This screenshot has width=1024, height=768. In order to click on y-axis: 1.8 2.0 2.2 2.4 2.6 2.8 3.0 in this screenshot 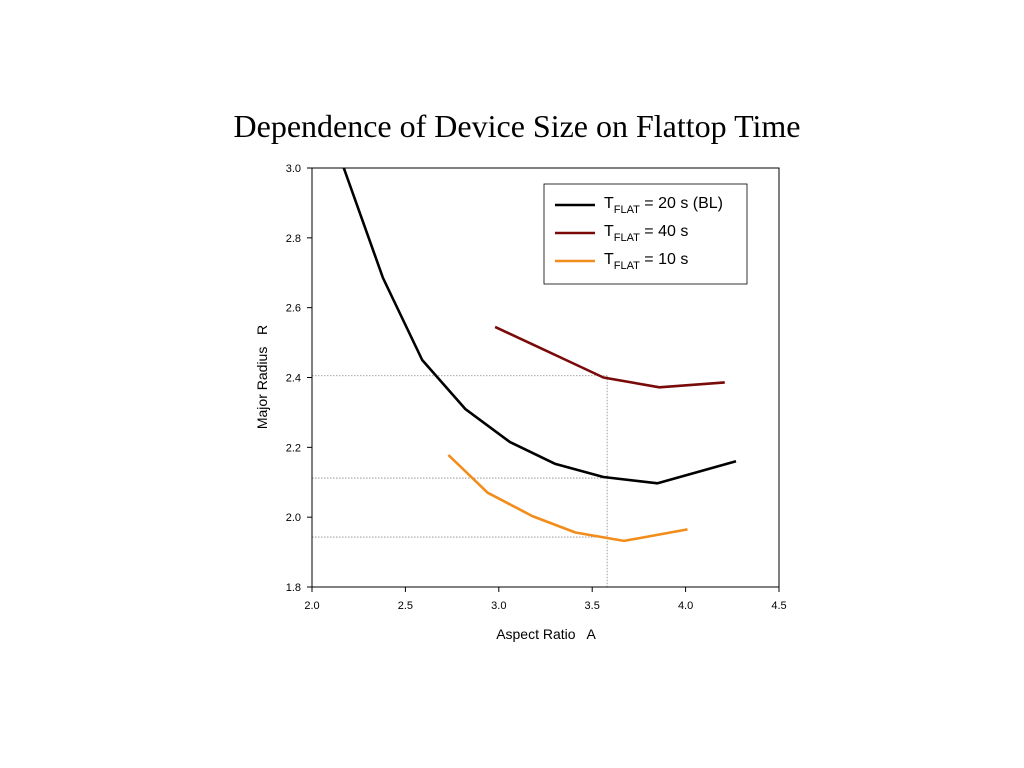, I will do `click(299, 378)`.